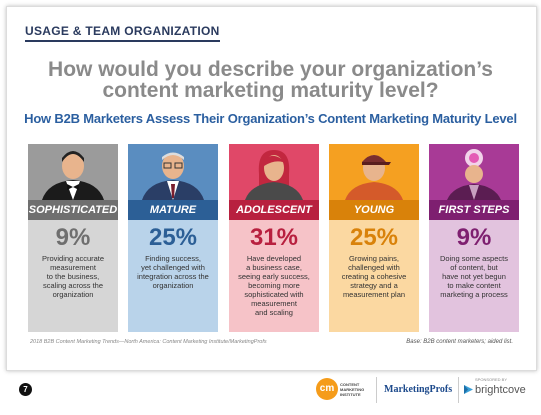  I want to click on category-label: YOUNG, so click(374, 210).